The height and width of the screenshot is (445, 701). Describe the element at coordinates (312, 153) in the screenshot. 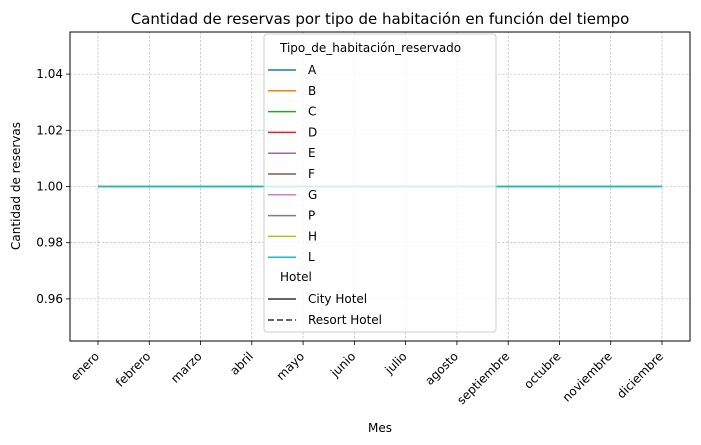

I see `legend-entry-label: E` at that location.